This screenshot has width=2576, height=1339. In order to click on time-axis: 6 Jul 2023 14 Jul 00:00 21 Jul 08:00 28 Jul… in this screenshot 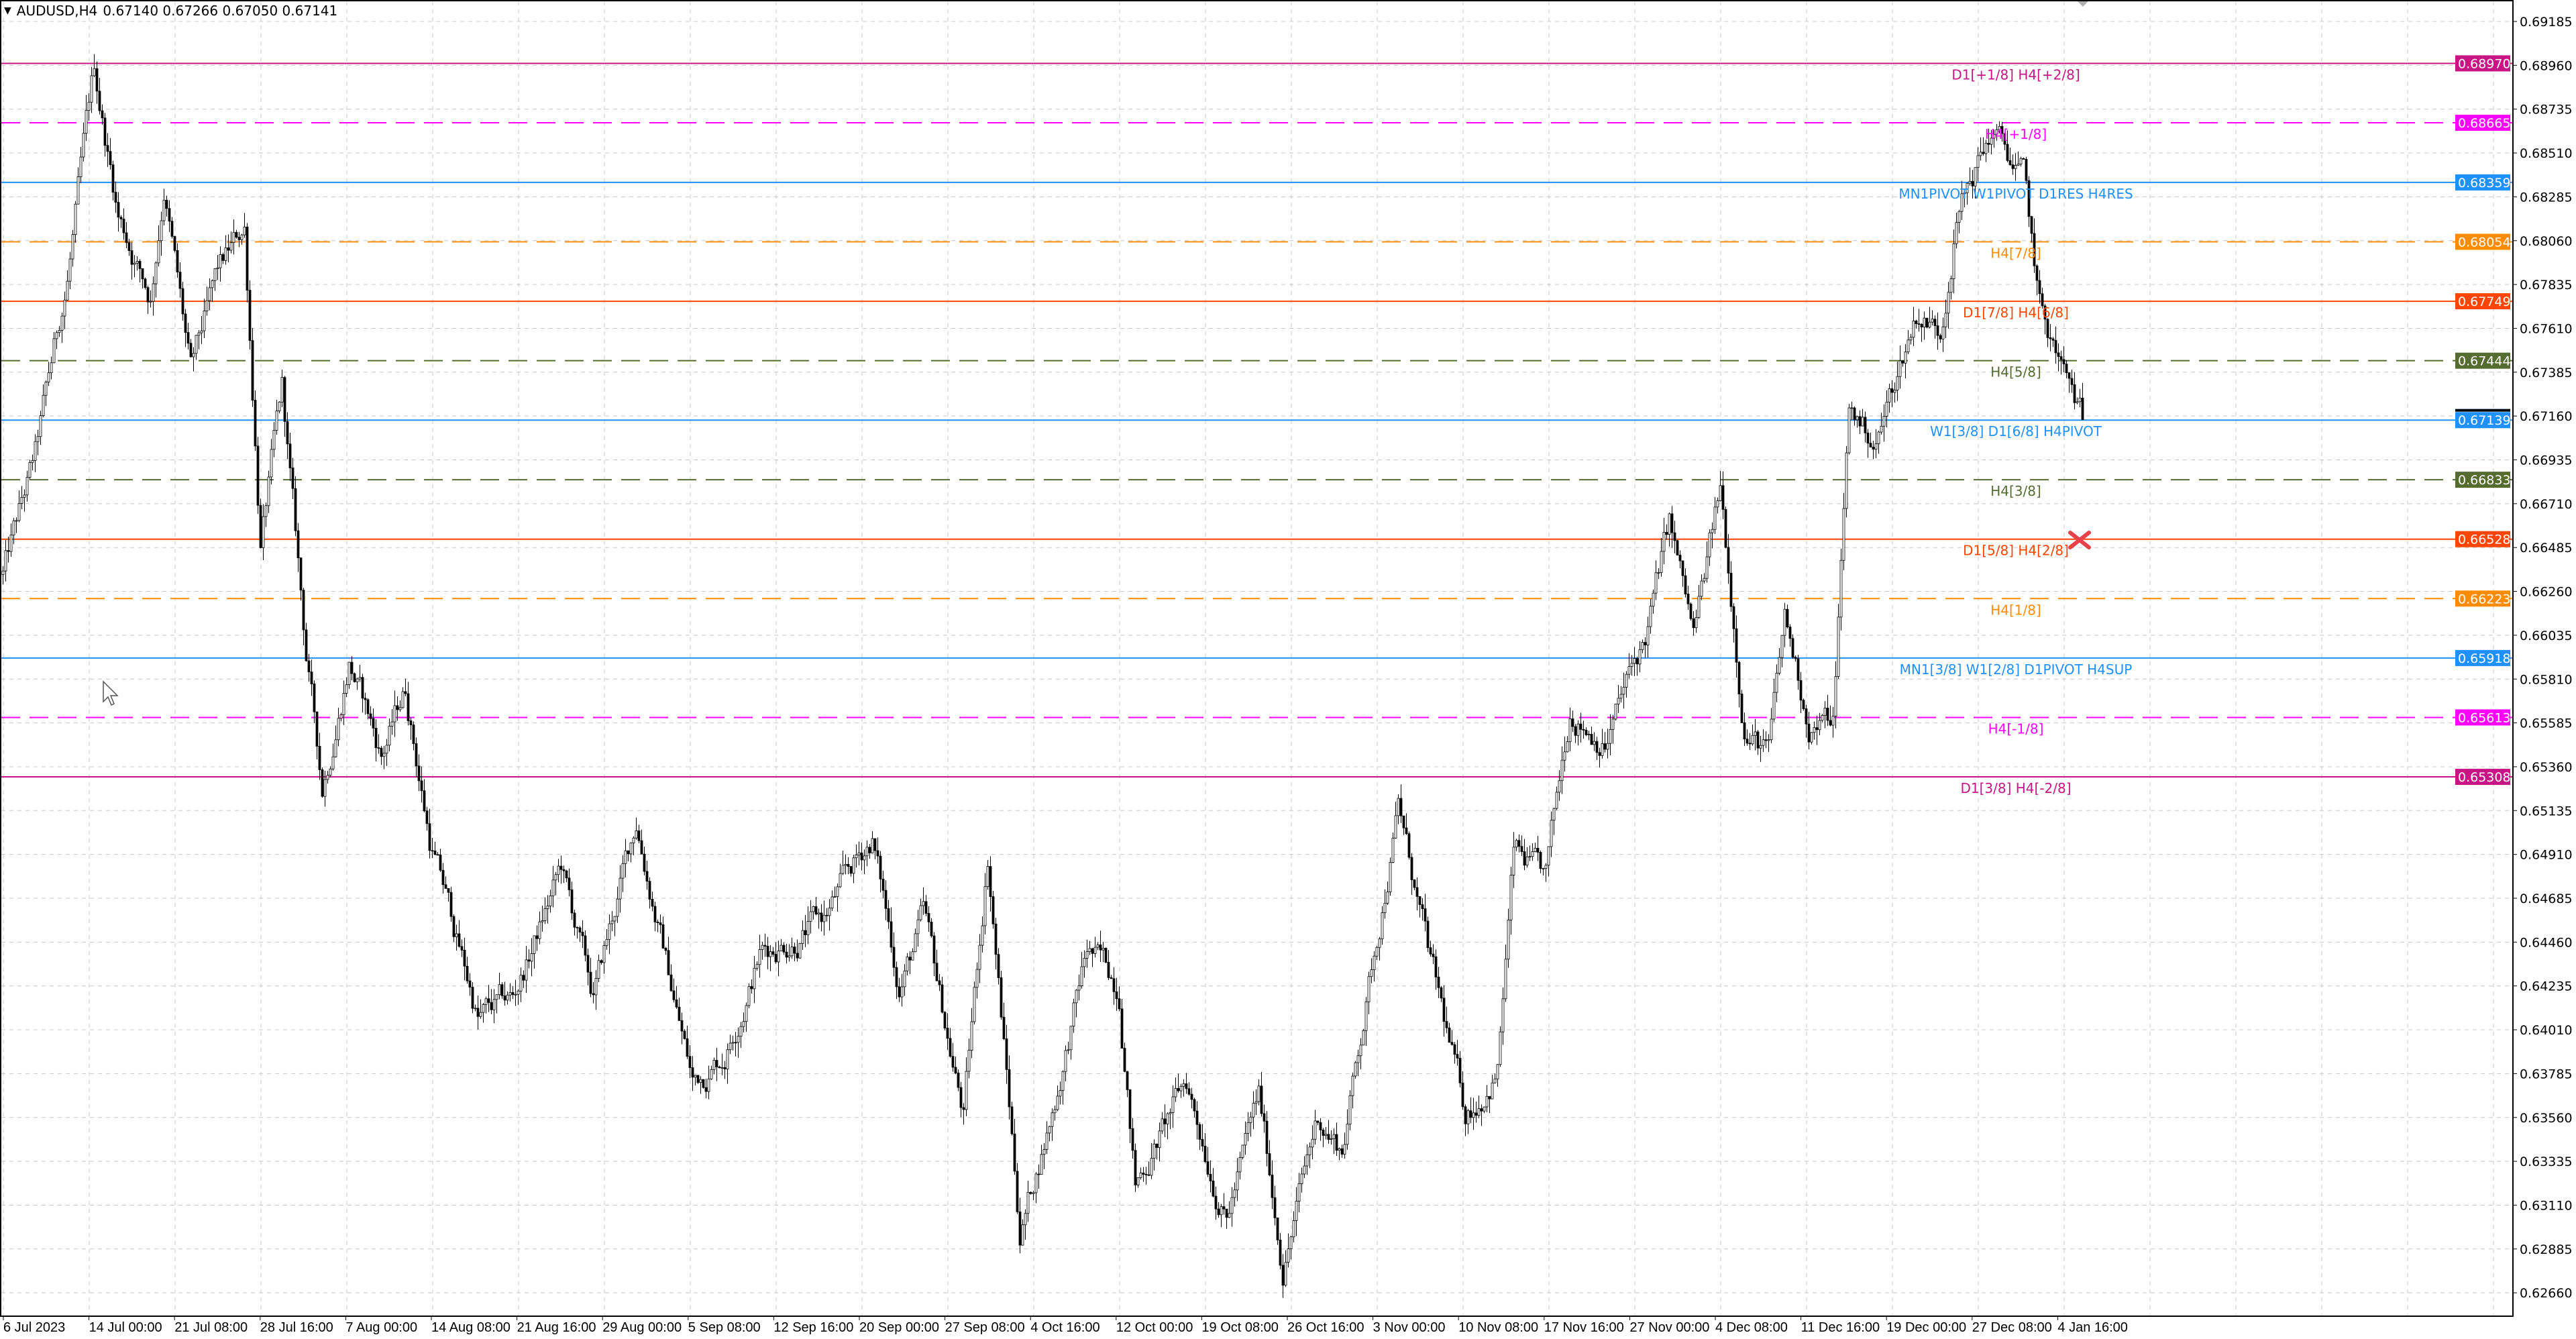, I will do `click(1065, 1325)`.